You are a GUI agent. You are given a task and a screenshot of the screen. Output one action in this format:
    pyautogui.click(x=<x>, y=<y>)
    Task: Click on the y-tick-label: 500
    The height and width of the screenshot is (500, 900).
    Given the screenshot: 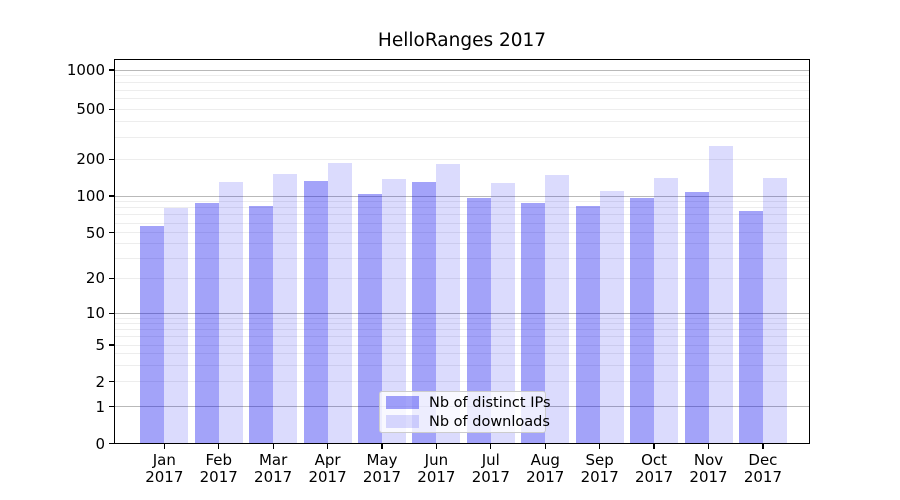 What is the action you would take?
    pyautogui.click(x=90, y=109)
    